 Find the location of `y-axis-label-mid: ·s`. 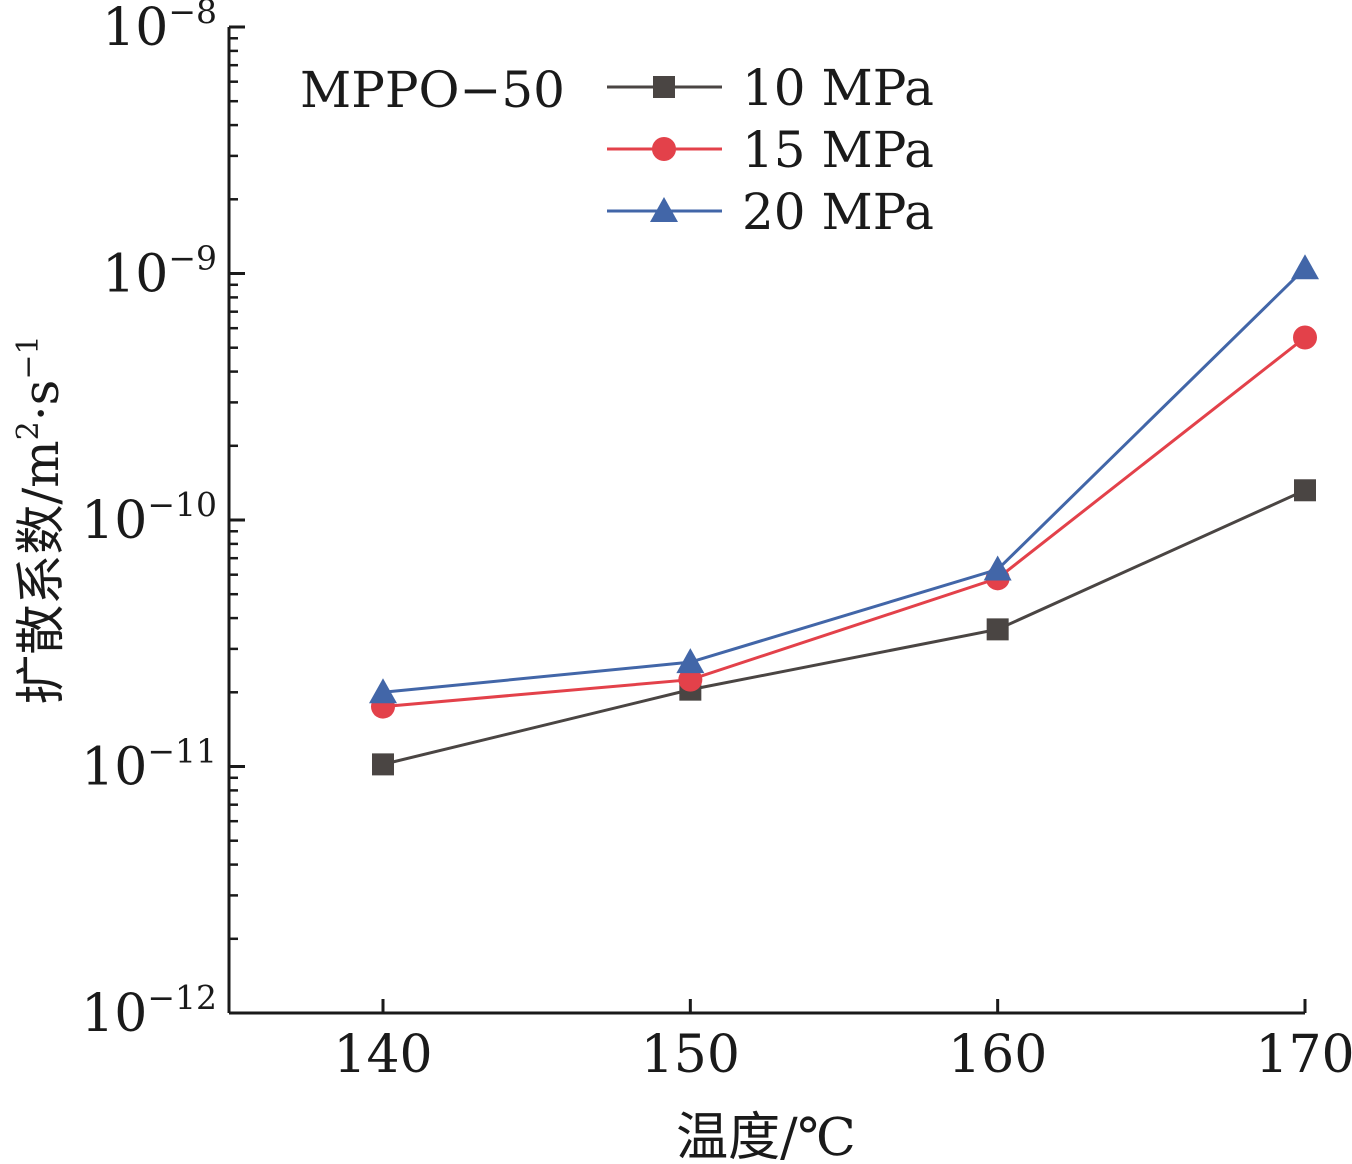

y-axis-label-mid: ·s is located at coordinates (41, 401).